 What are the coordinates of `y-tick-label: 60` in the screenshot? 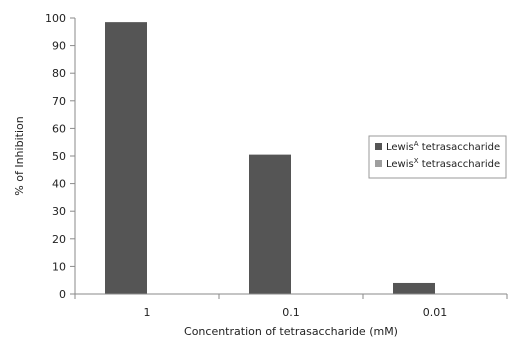 It's located at (59, 128).